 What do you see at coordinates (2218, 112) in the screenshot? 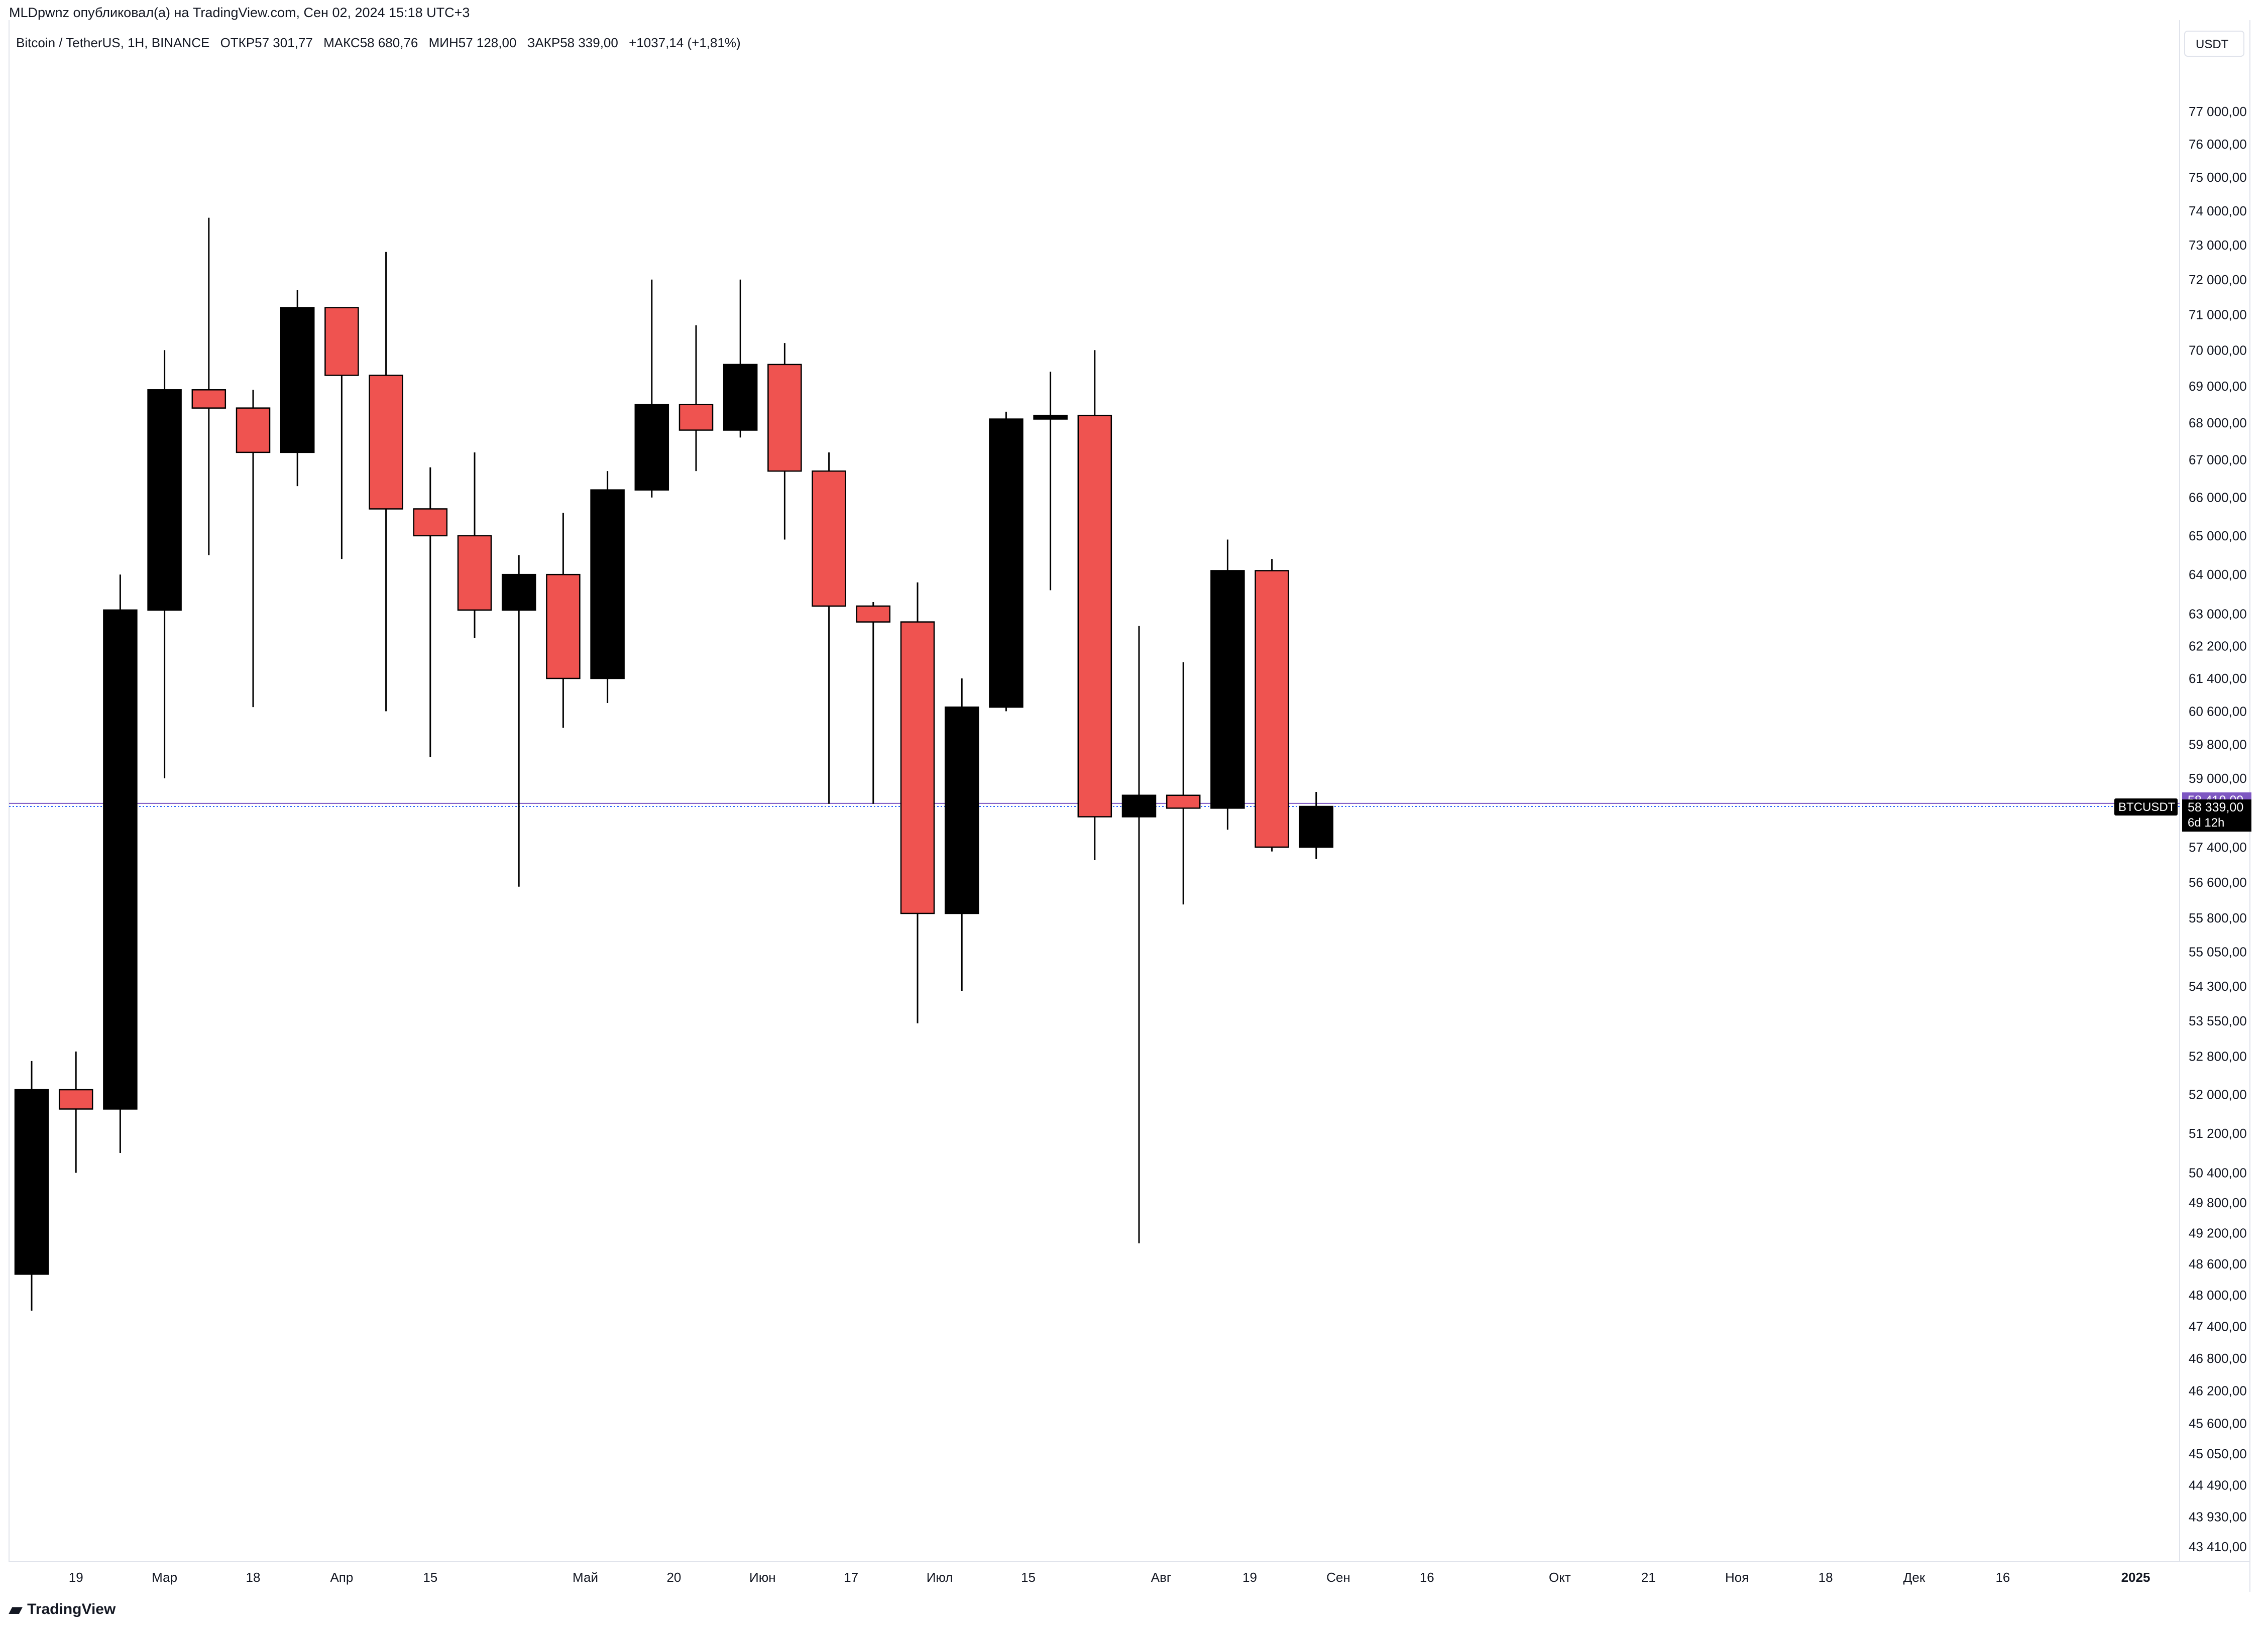
I see `price-tick-label: 77 000,00` at bounding box center [2218, 112].